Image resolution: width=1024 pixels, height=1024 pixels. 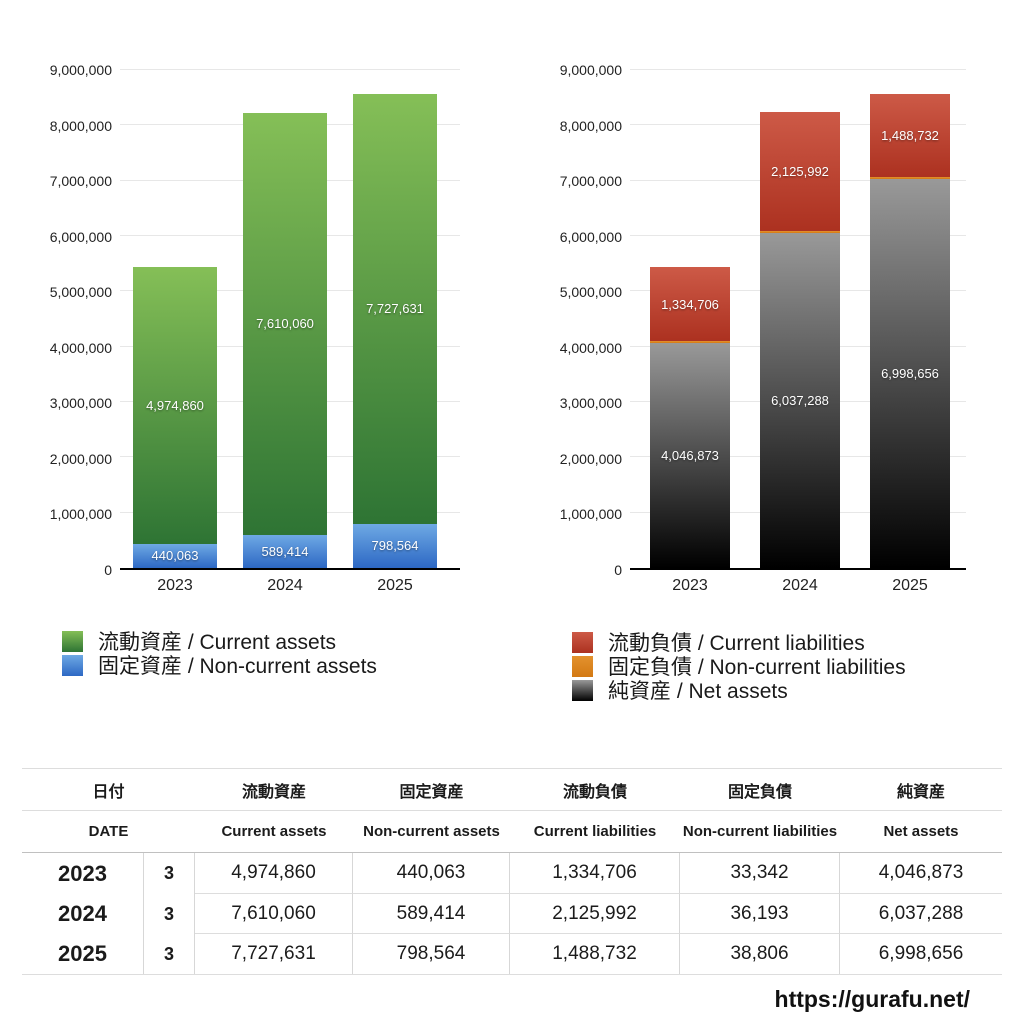 I want to click on segment-current-liabilities-2024: 2,125,992, so click(x=800, y=171).